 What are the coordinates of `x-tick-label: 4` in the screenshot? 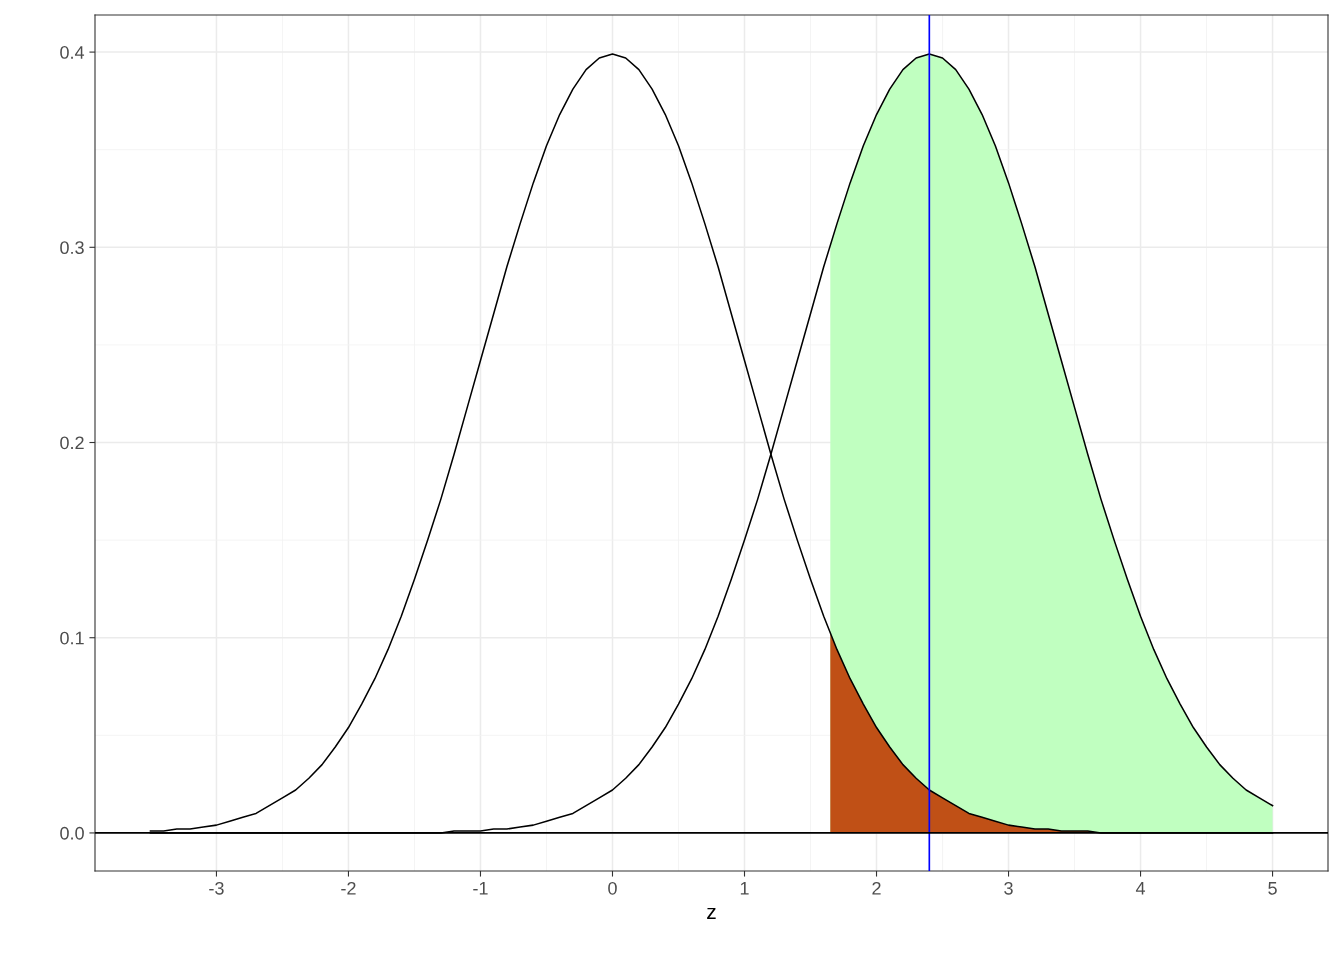 It's located at (1140, 888).